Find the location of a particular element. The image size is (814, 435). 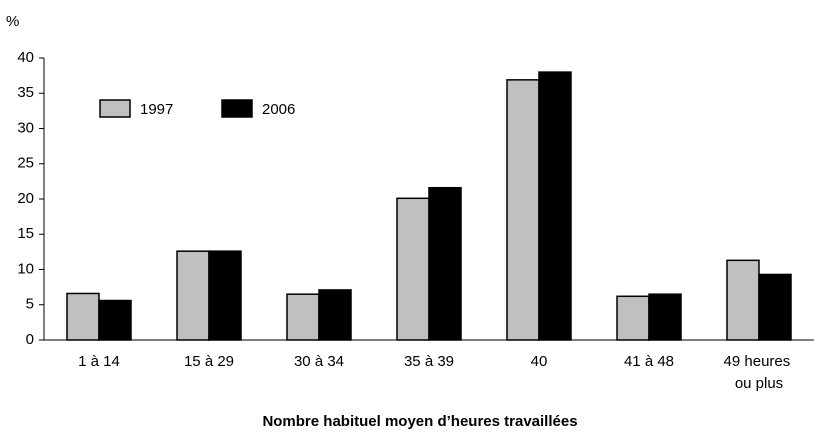

y-axis-label: % is located at coordinates (12, 21).